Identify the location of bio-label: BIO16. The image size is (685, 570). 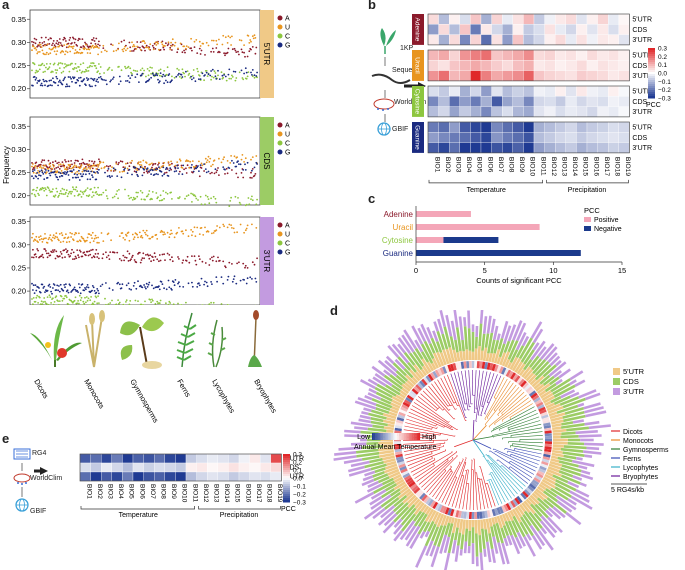
(595, 166).